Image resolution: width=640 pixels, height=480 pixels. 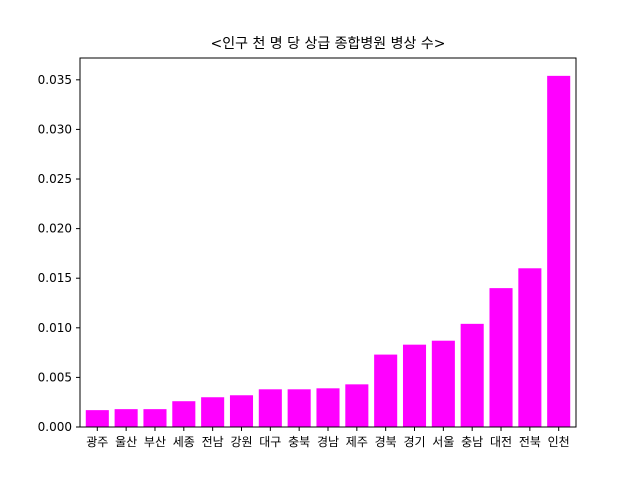 I want to click on x-axis: 광주 울산 부산 세종 전남 강원 대구 충북 경남 제주 경북 경기 서울 충남 대전 전북 인천, so click(x=327, y=438).